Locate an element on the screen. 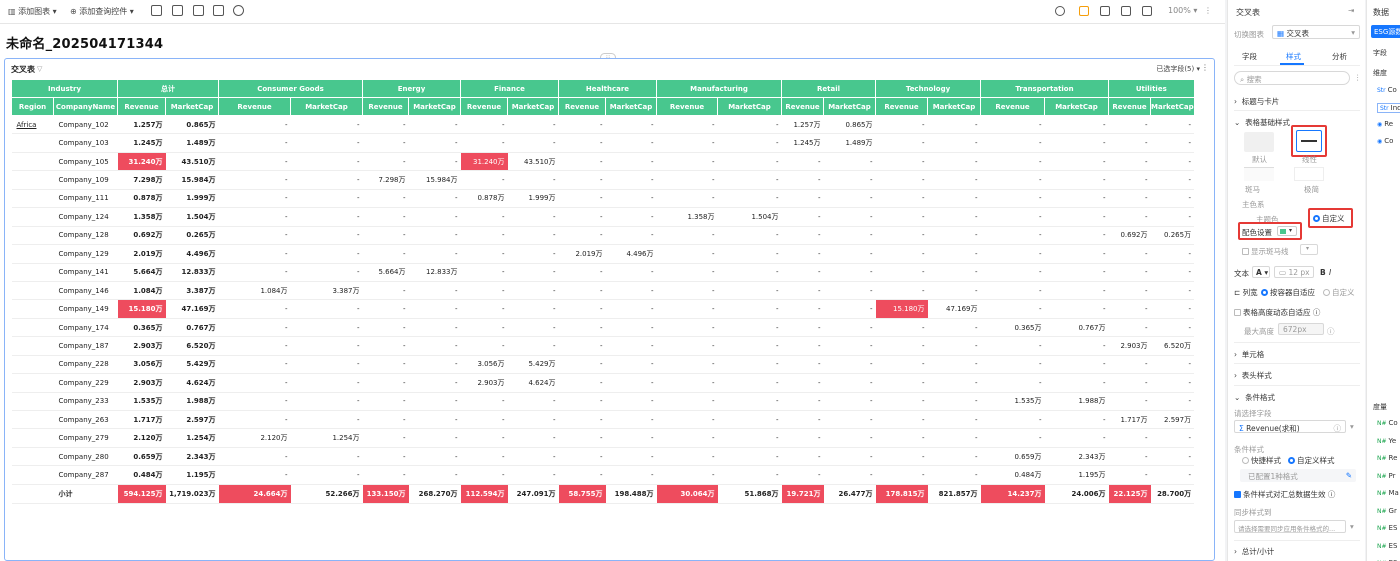 The height and width of the screenshot is (561, 1400). group-header: Healthcare is located at coordinates (607, 88).